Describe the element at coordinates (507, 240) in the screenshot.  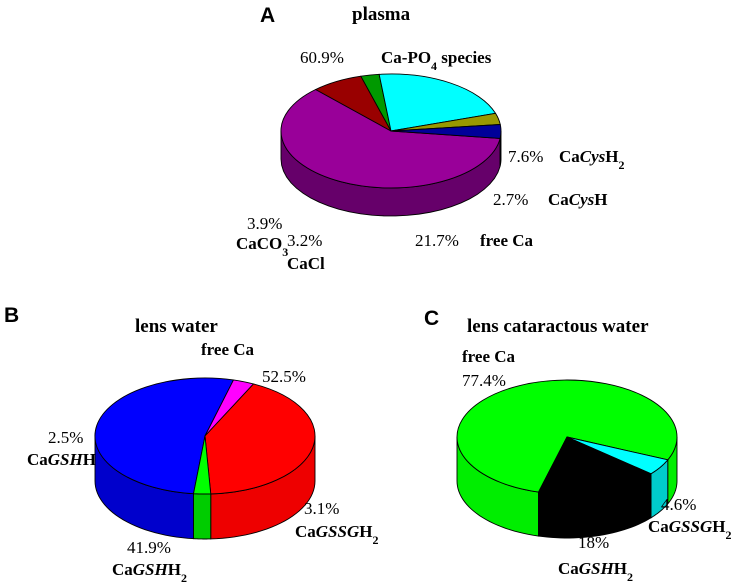
I see `slice-name-plasma-free-ca: free Ca` at that location.